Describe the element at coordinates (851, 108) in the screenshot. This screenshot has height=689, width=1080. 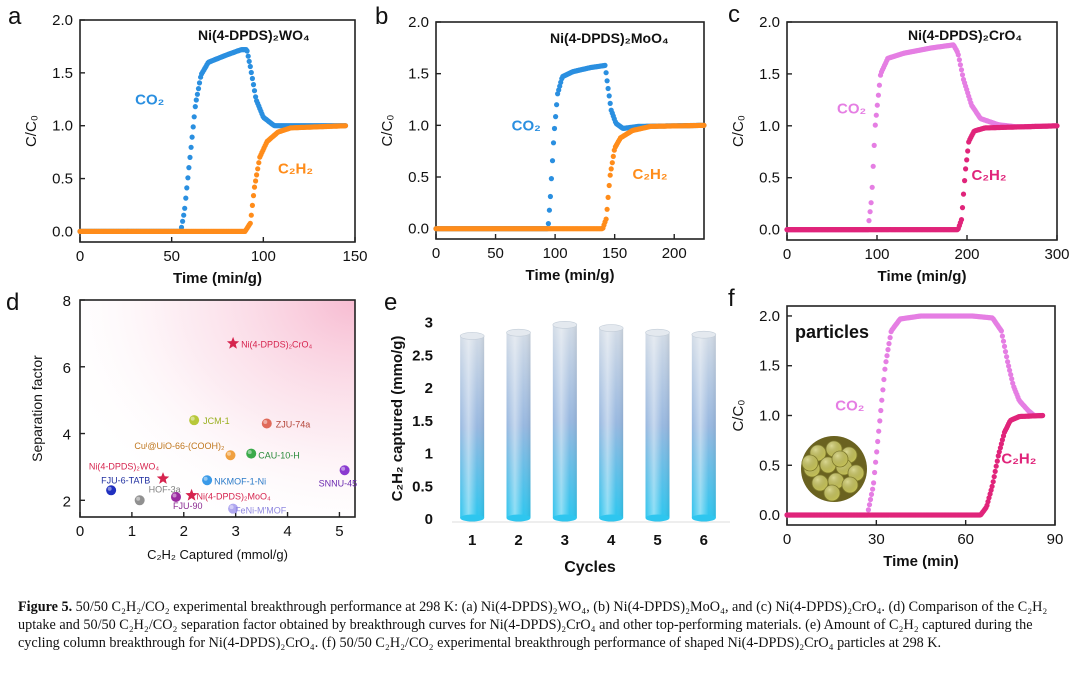
I see `co2-label: CO₂` at that location.